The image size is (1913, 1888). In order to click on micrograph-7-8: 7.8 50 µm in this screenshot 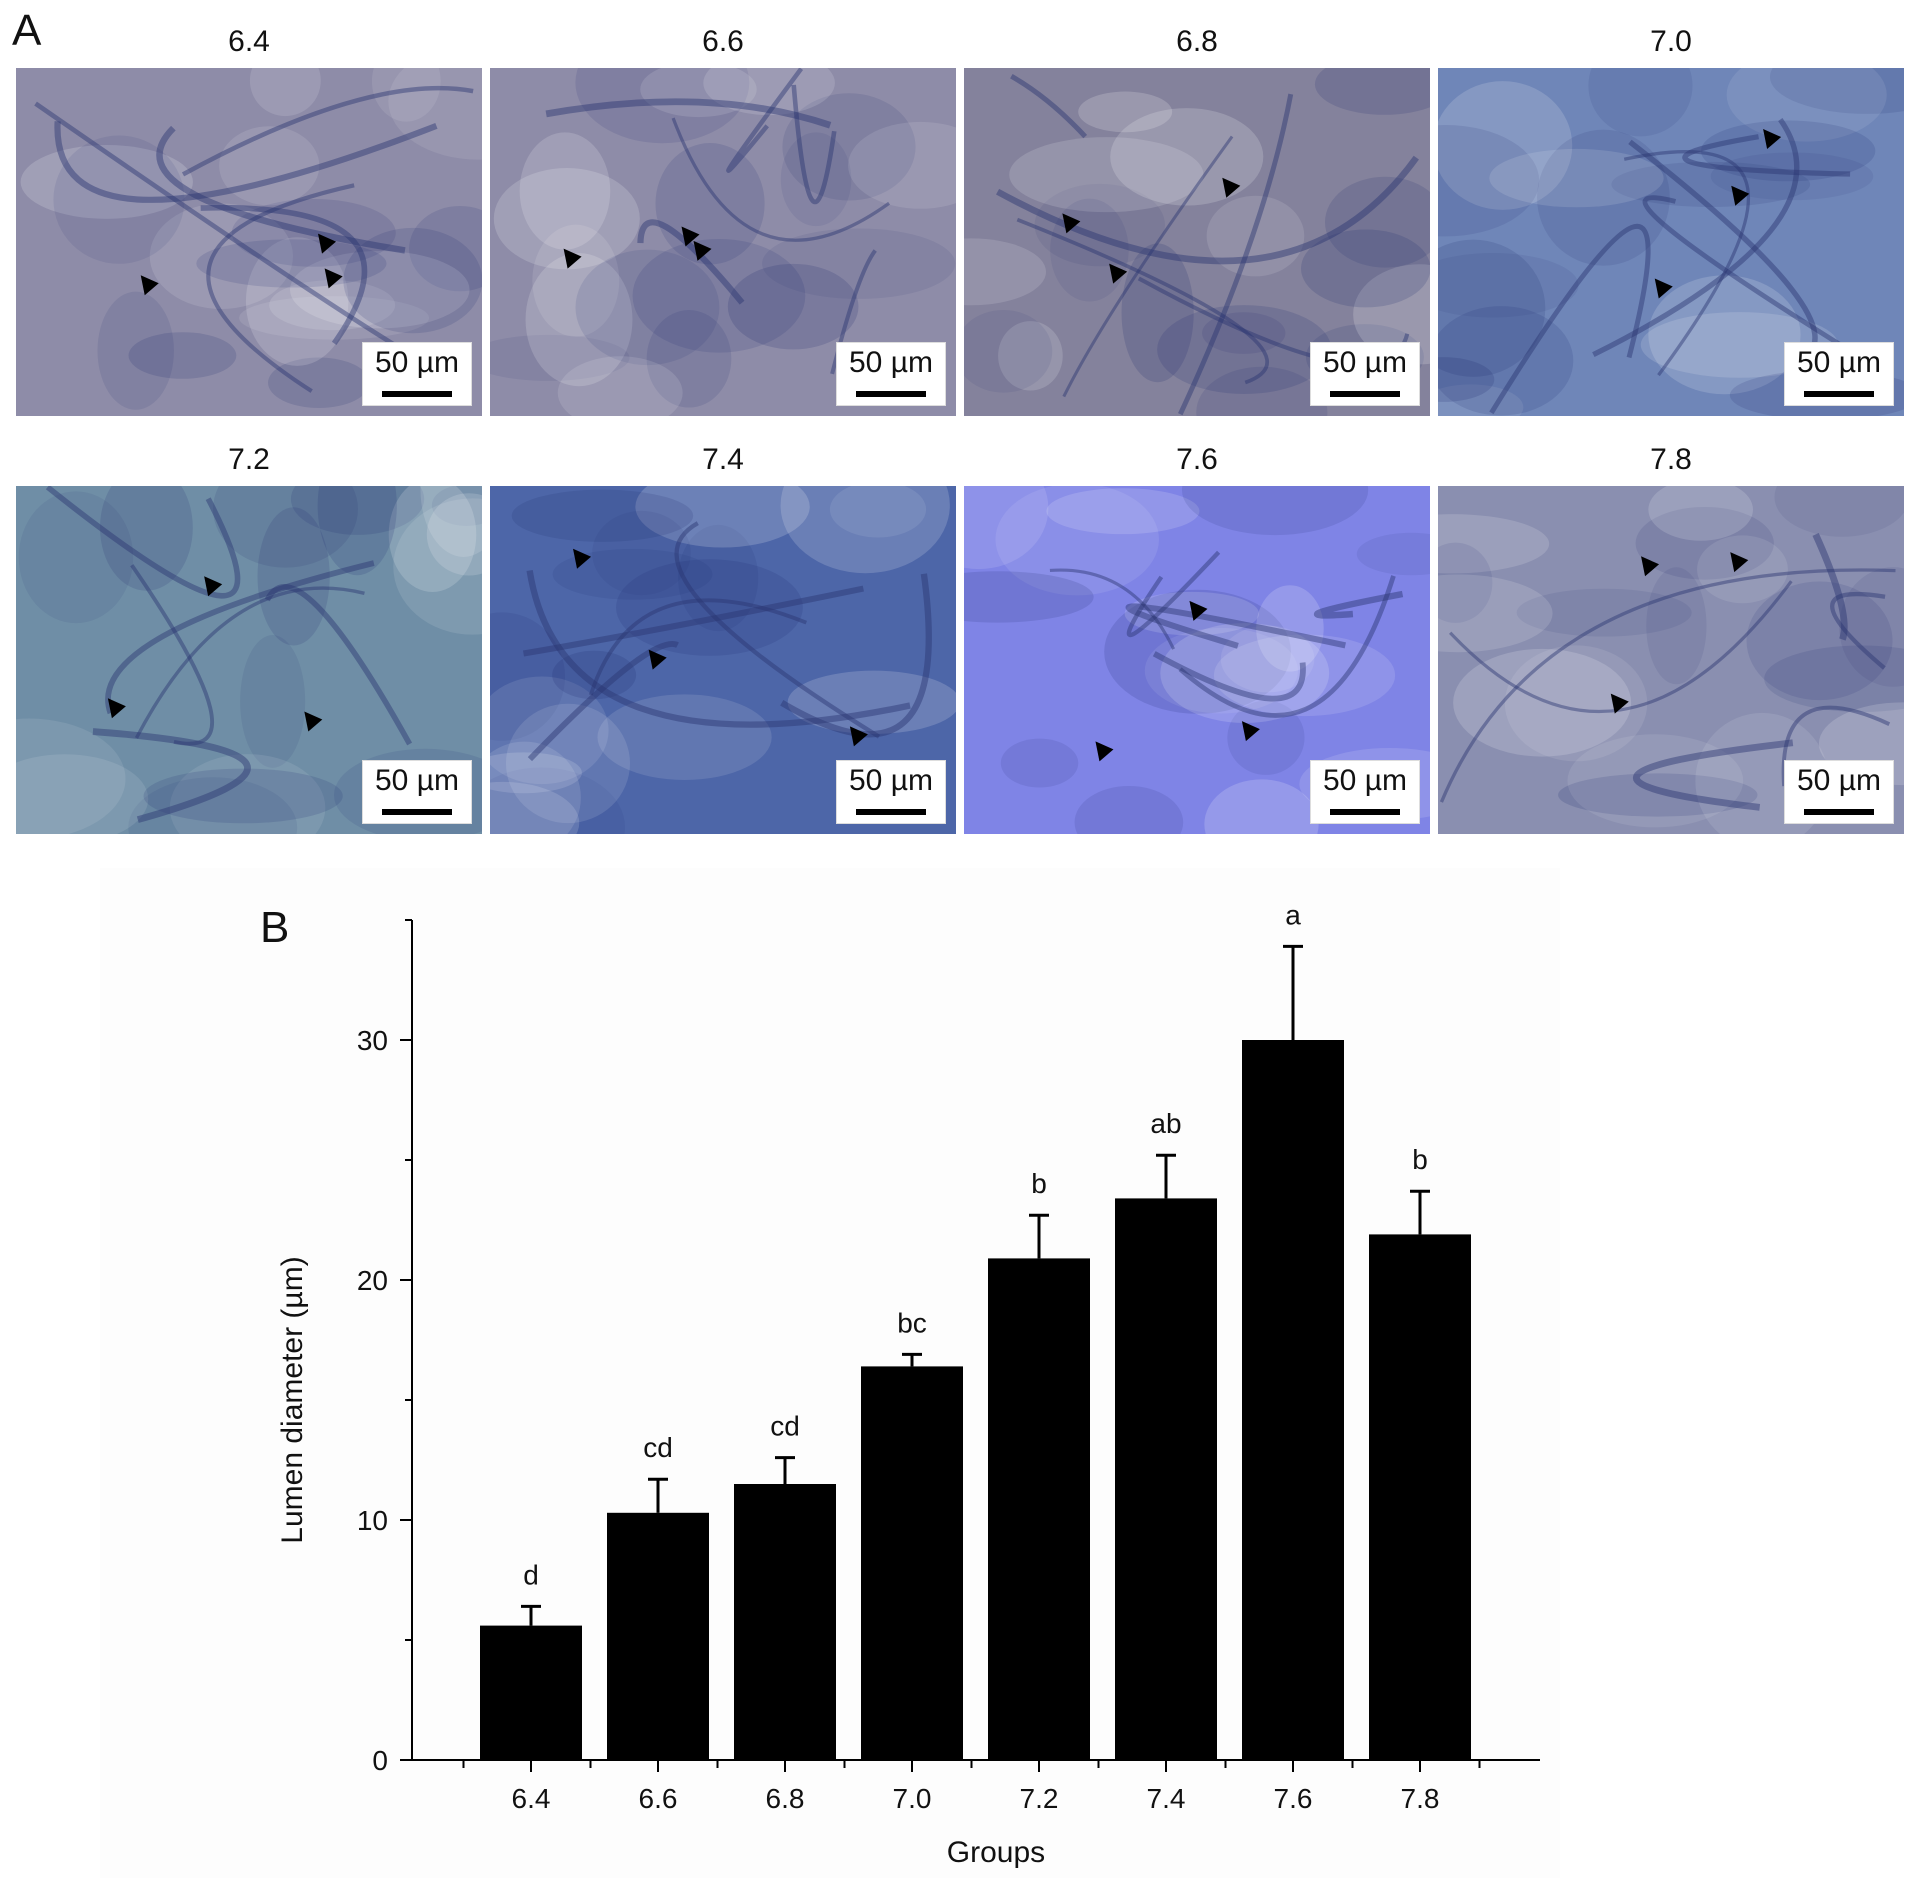, I will do `click(1671, 640)`.